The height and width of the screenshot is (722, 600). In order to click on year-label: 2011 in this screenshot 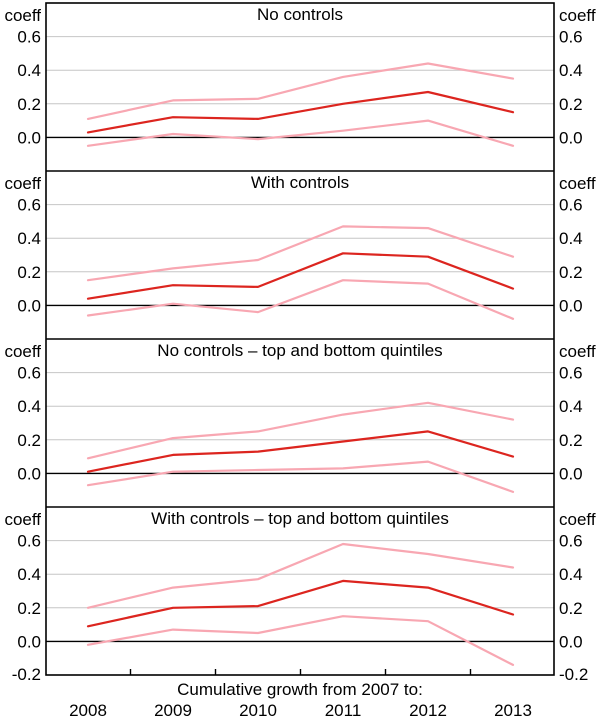, I will do `click(343, 710)`.